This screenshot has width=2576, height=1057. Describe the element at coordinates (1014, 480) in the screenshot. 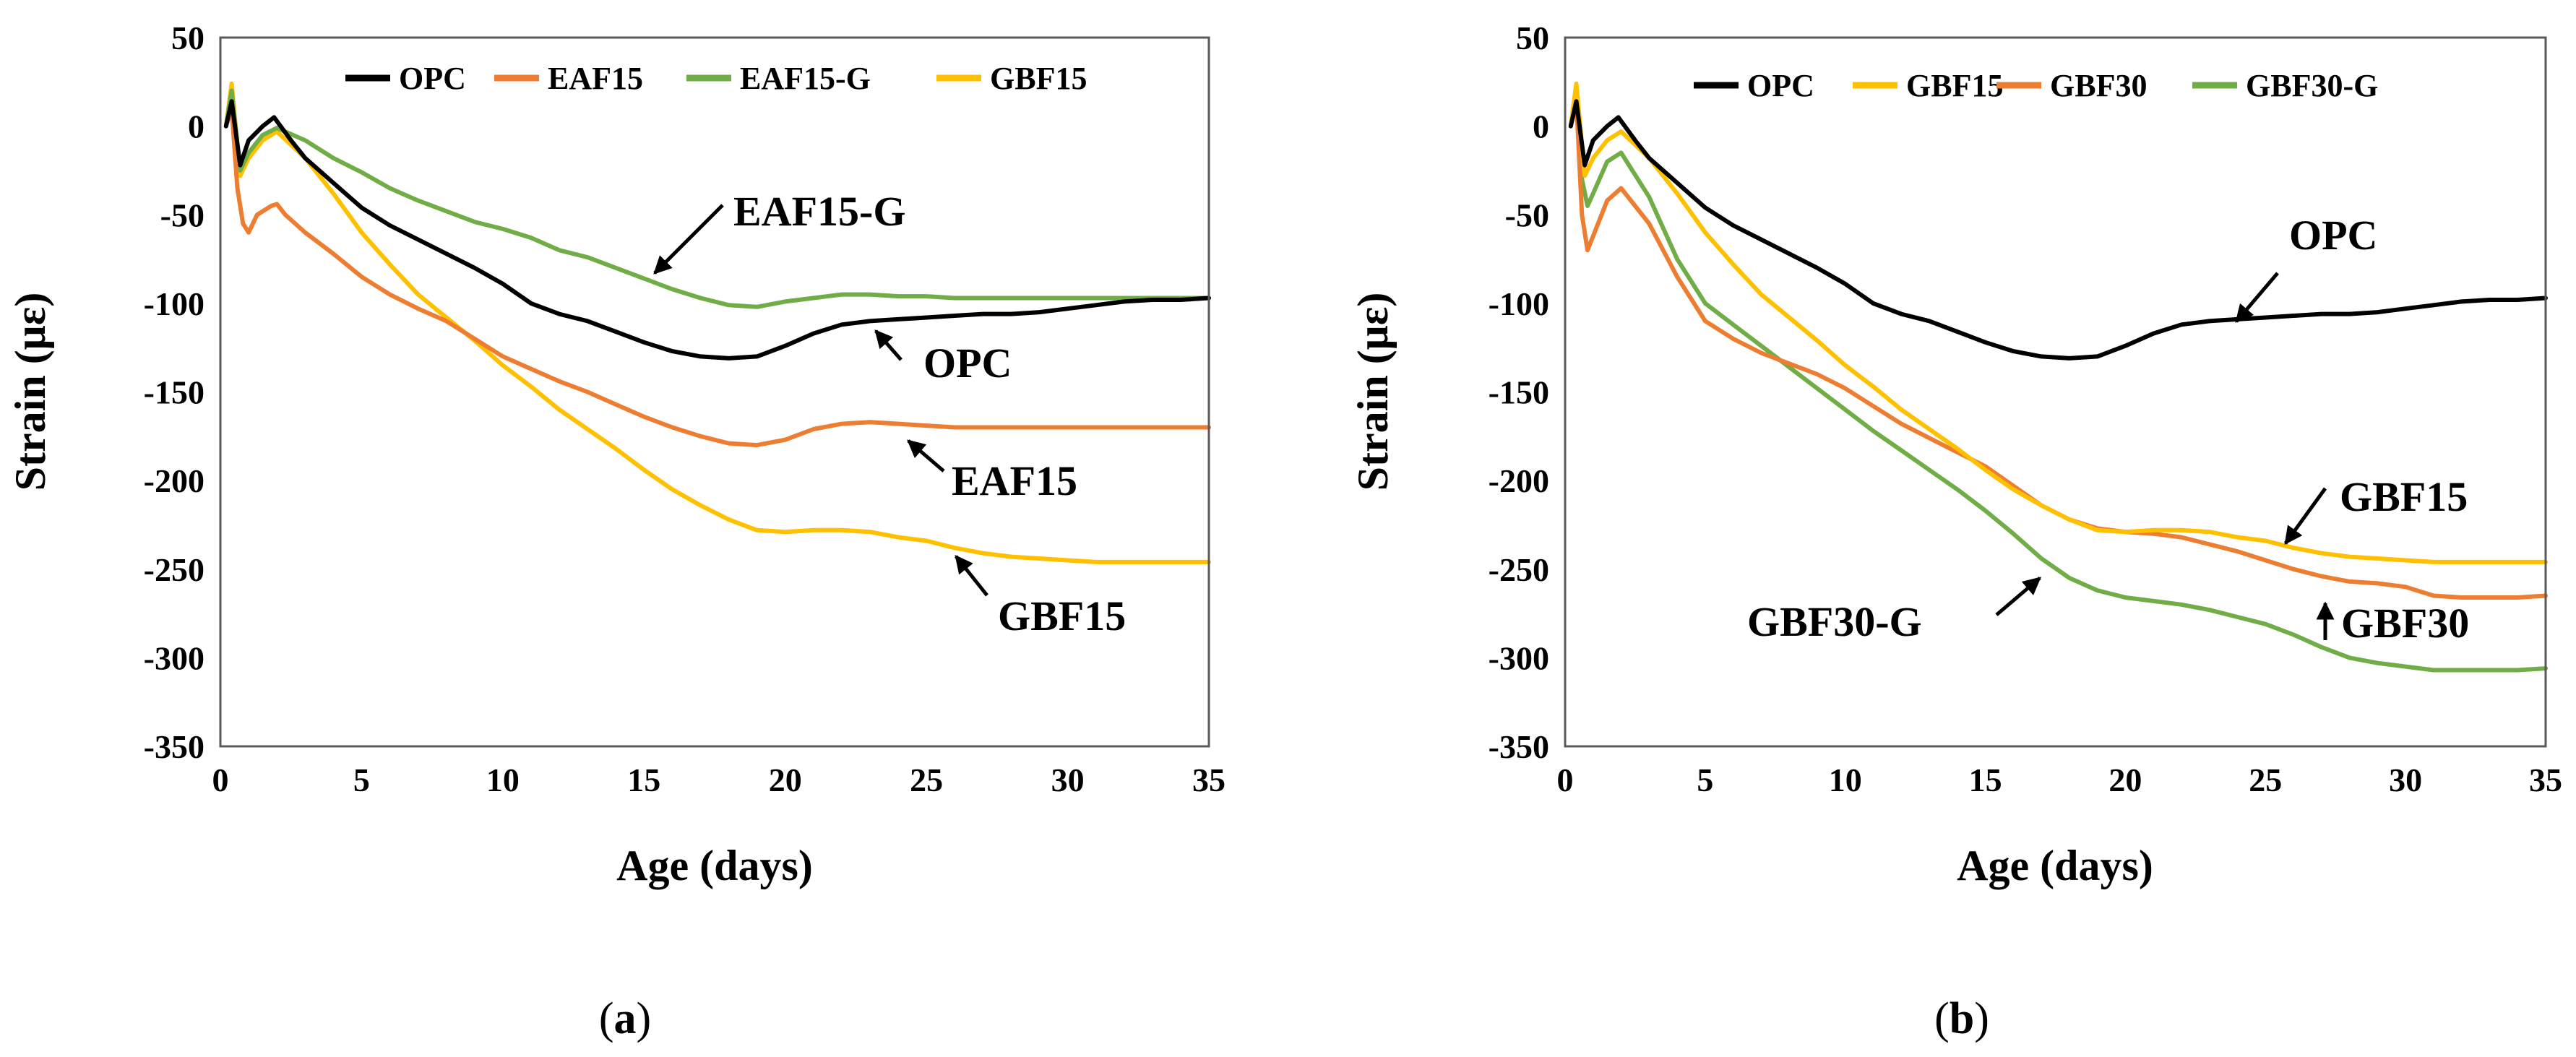

I see `annotation-label-eaf15: EAF15` at that location.